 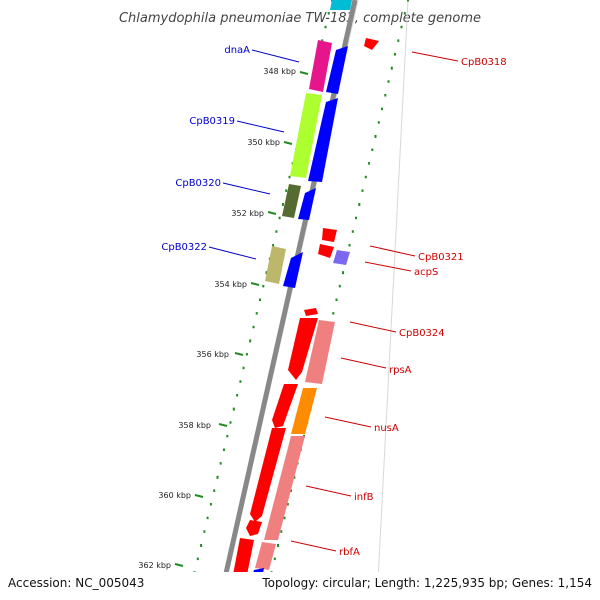 I want to click on gene-label-infB: infB, so click(x=364, y=497).